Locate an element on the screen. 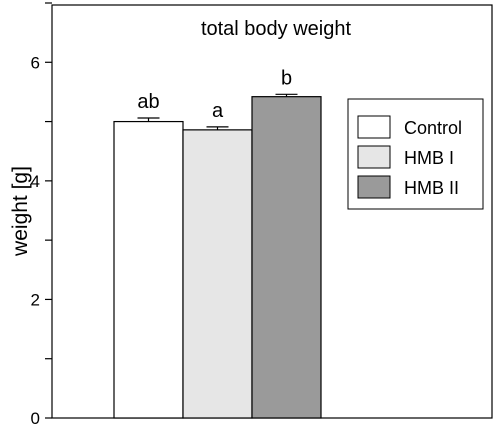 The height and width of the screenshot is (434, 500). legend-label: HMB I is located at coordinates (429, 158).